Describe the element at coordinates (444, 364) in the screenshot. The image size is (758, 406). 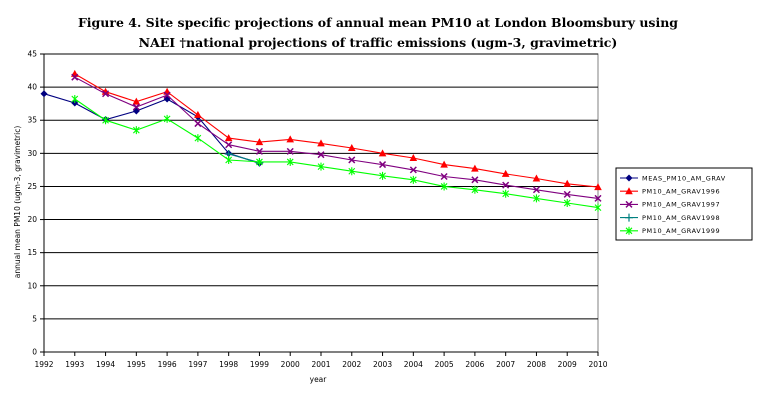
I see `x-tick-label: 2005` at that location.